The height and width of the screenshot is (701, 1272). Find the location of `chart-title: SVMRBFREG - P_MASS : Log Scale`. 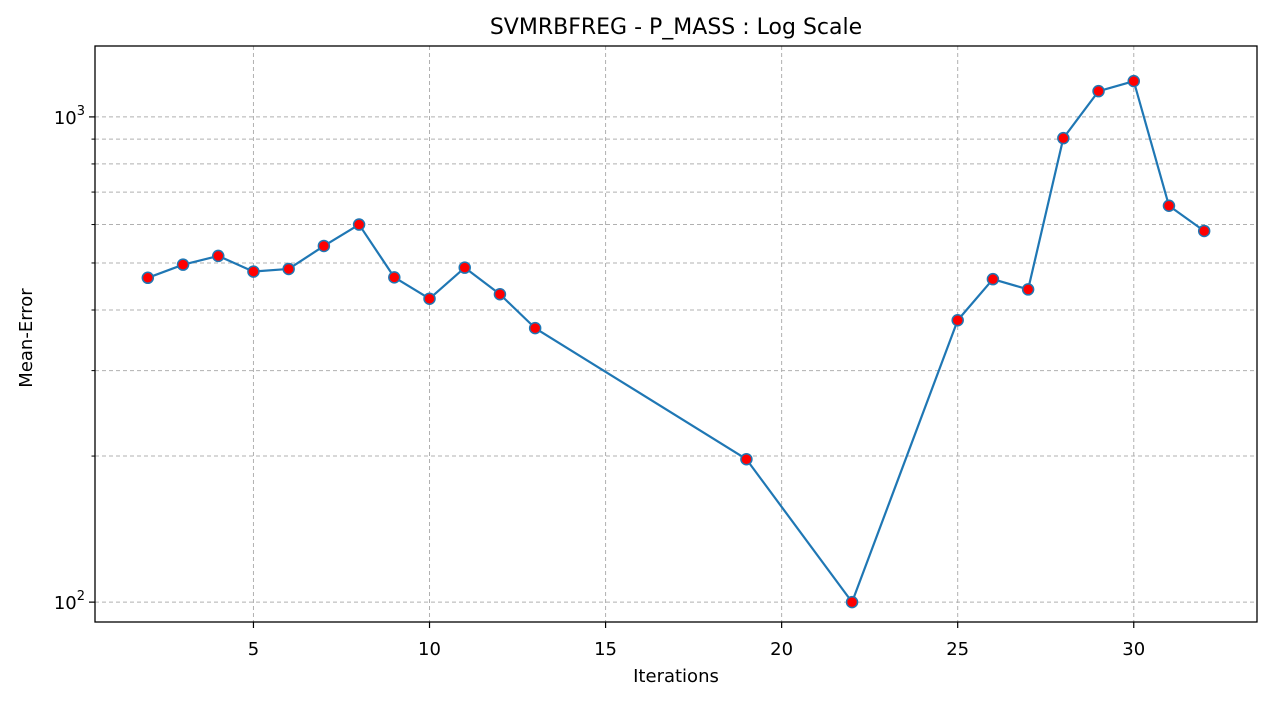

chart-title: SVMRBFREG - P_MASS : Log Scale is located at coordinates (676, 27).